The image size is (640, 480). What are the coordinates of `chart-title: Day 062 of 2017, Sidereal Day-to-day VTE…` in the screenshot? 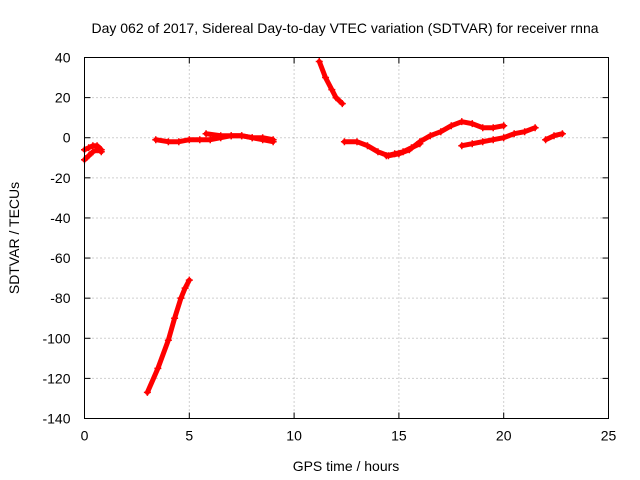 It's located at (344, 28).